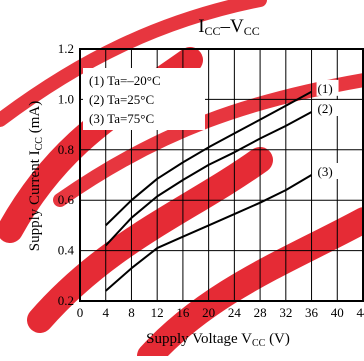 Image resolution: width=364 pixels, height=361 pixels. What do you see at coordinates (213, 31) in the screenshot?
I see `chart-title-sub1: CC` at bounding box center [213, 31].